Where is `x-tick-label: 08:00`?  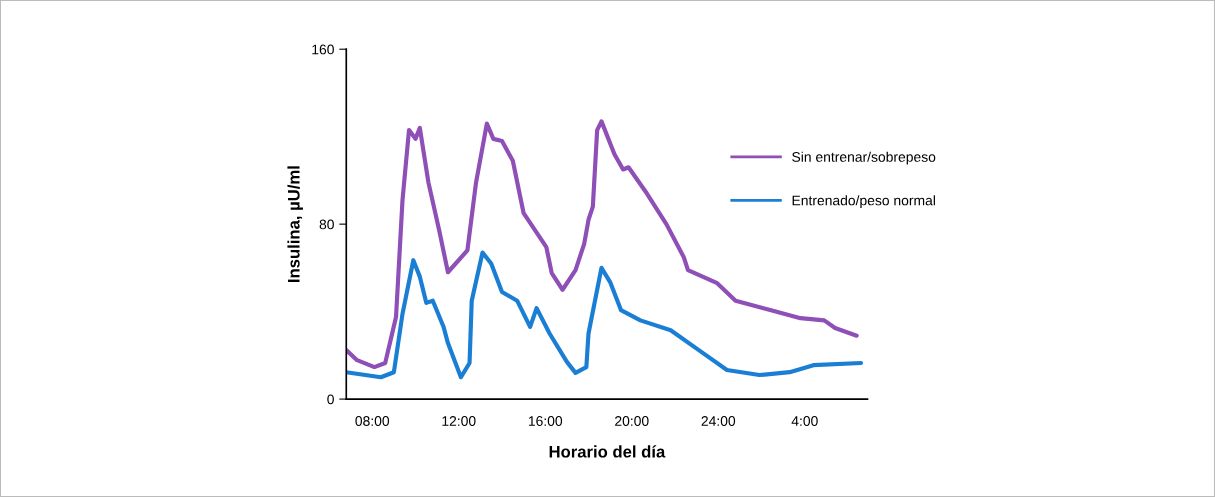 x-tick-label: 08:00 is located at coordinates (372, 421).